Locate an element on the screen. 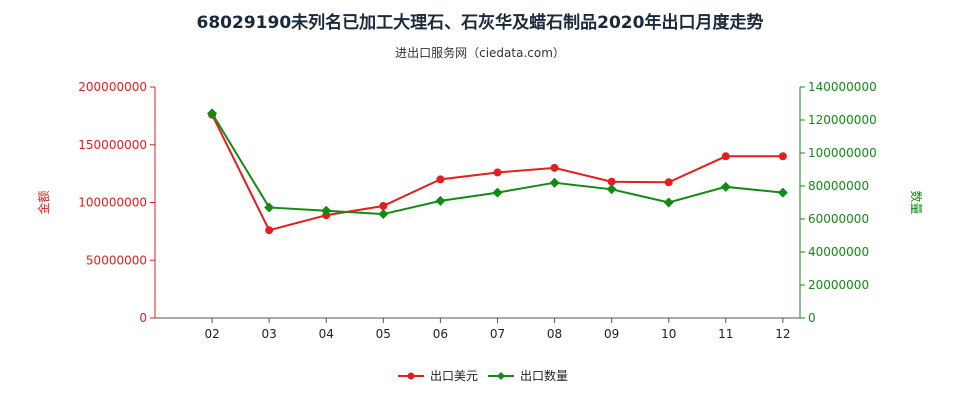 Image resolution: width=960 pixels, height=400 pixels. x-tick-label: 12 is located at coordinates (782, 334).